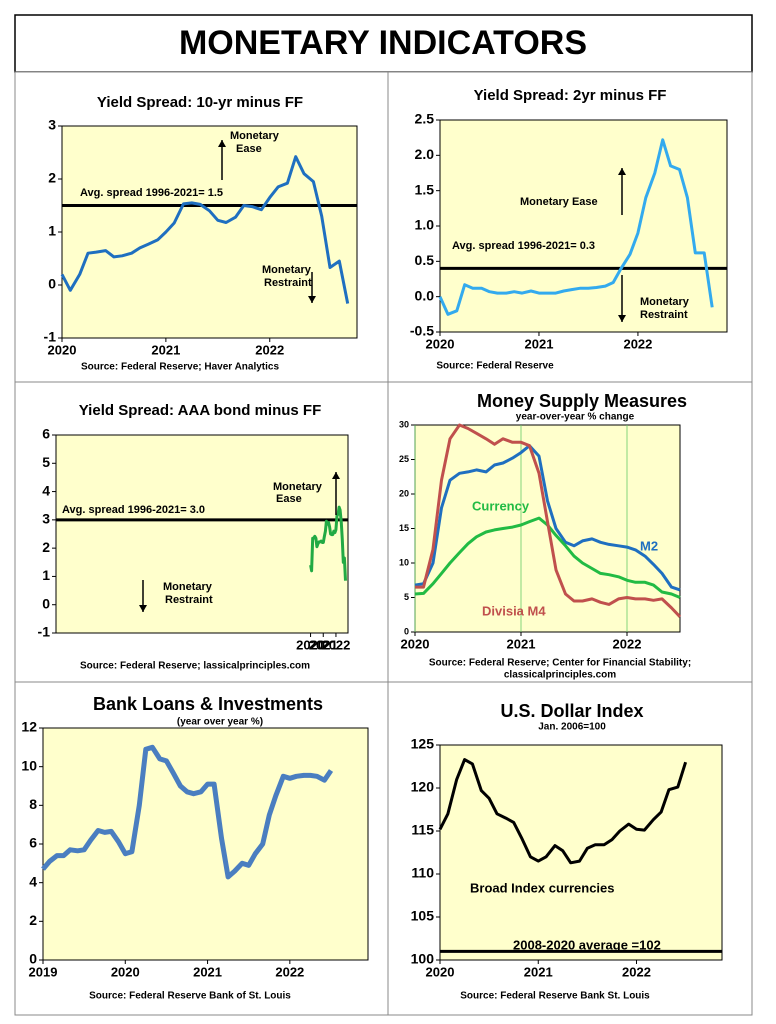  I want to click on annotation: Avg. spread 1996-2021= 1.5, so click(151, 193).